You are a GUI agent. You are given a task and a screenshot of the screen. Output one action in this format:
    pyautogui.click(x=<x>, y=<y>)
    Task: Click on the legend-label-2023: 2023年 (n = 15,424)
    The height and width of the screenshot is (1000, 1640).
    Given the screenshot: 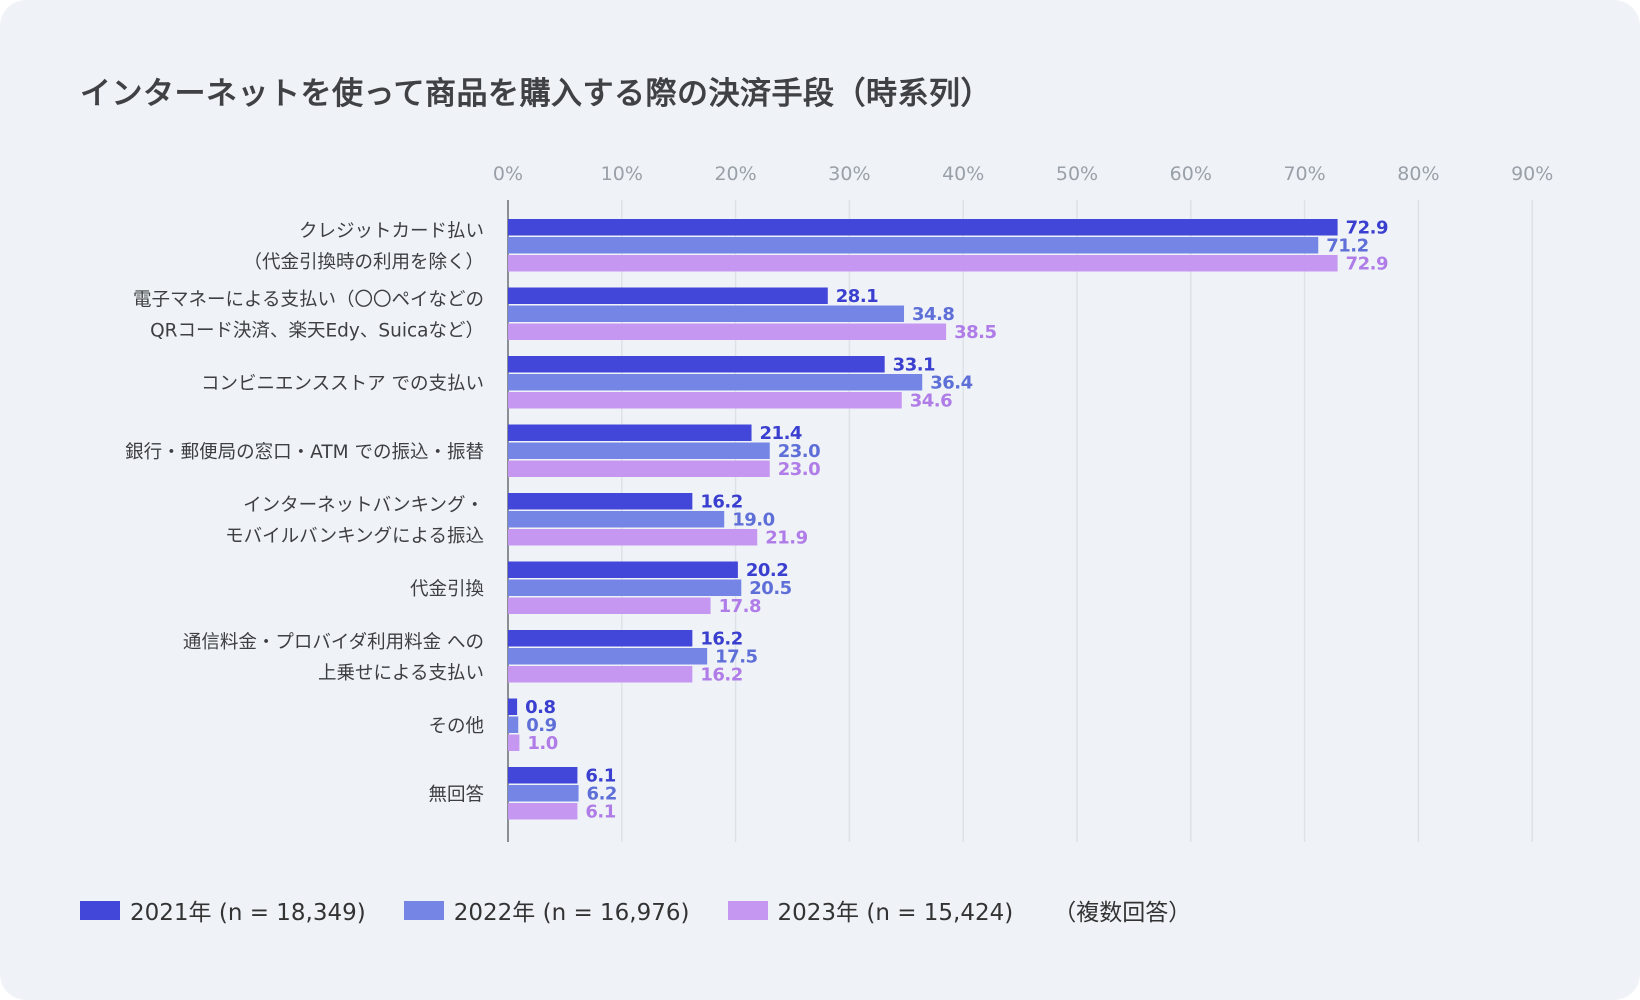 What is the action you would take?
    pyautogui.click(x=895, y=913)
    